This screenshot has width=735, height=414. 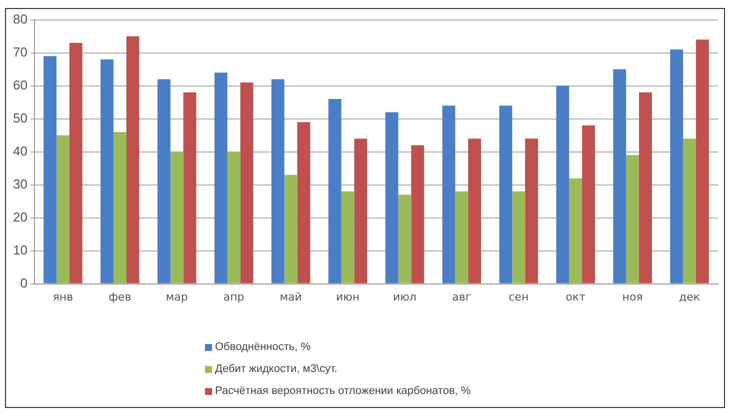 What do you see at coordinates (518, 297) in the screenshot?
I see `x-tick-label: сен` at bounding box center [518, 297].